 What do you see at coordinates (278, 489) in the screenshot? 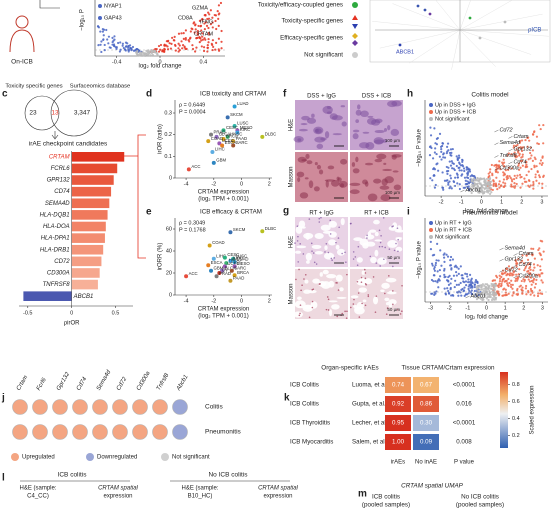
I see `caption: CRTAM spatial` at bounding box center [278, 489].